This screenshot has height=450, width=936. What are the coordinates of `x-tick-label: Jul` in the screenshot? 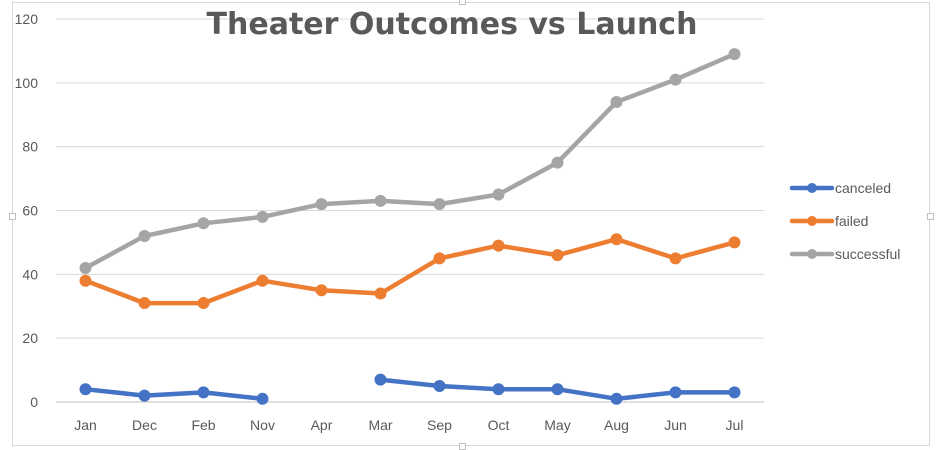 It's located at (735, 425).